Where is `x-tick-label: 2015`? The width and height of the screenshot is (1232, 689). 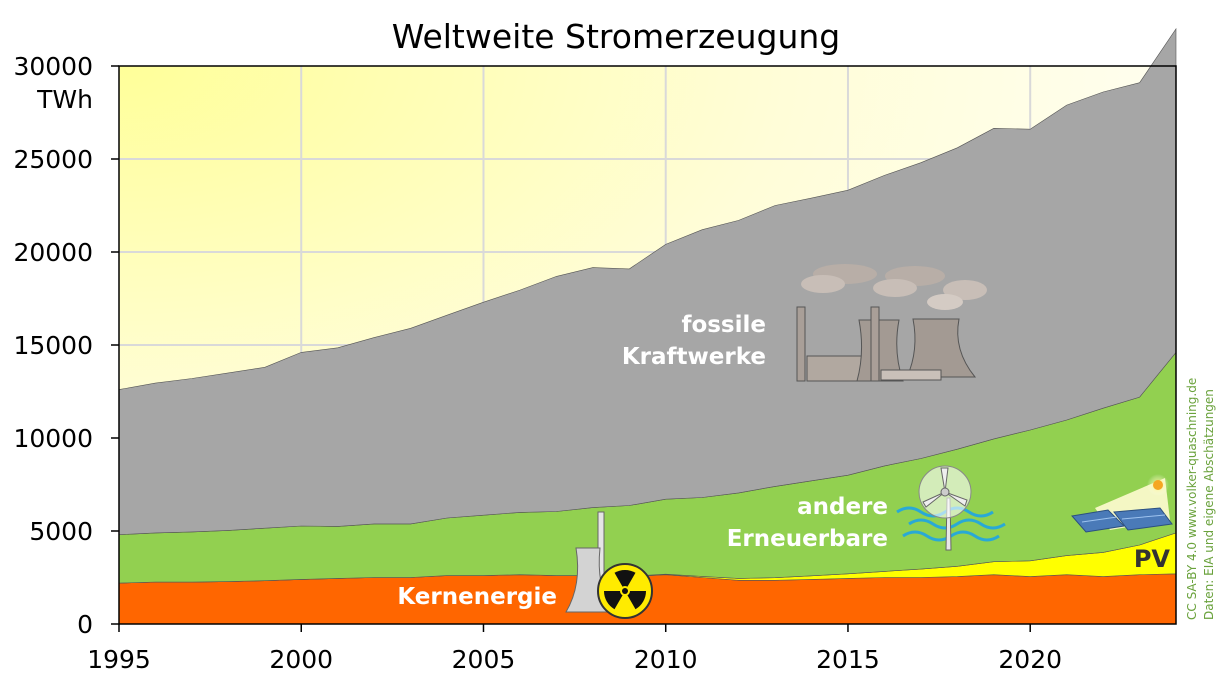 x-tick-label: 2015 is located at coordinates (848, 659).